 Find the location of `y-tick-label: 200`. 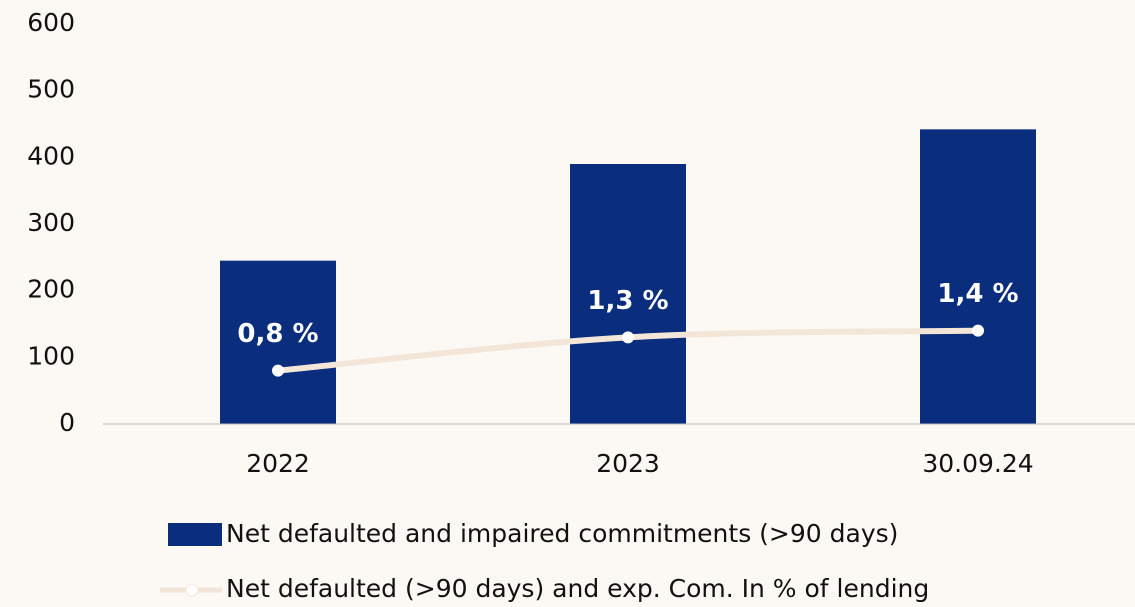

y-tick-label: 200 is located at coordinates (51, 289).